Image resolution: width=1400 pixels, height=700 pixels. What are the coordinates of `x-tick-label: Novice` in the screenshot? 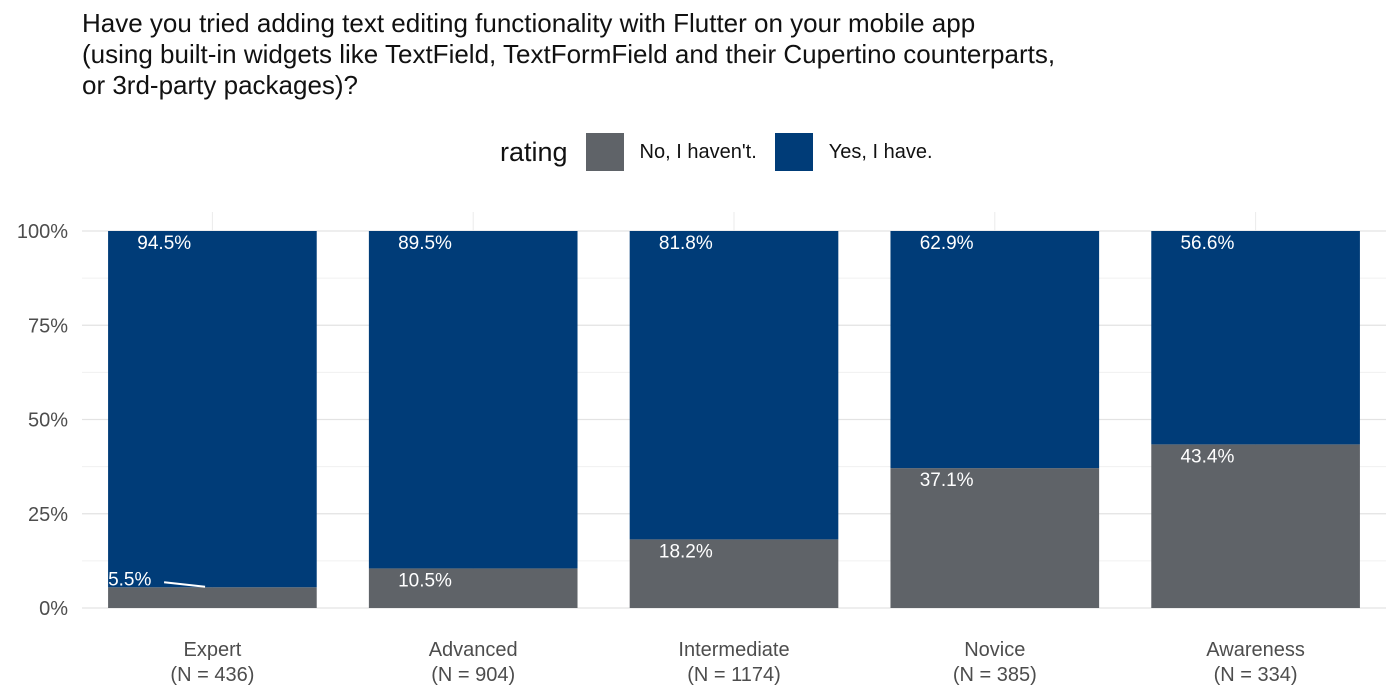 It's located at (994, 650).